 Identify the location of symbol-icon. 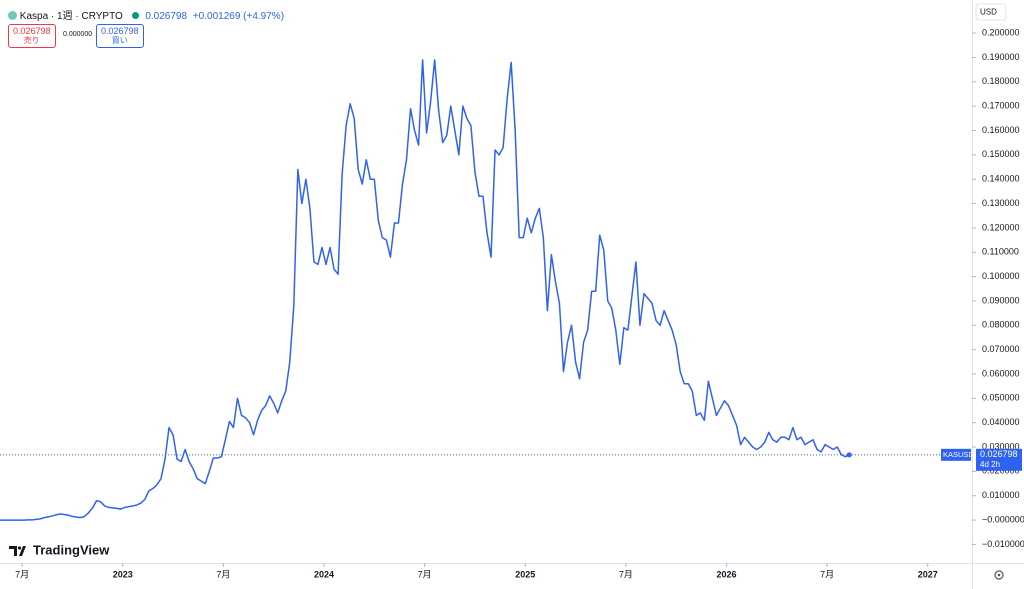
(12, 15).